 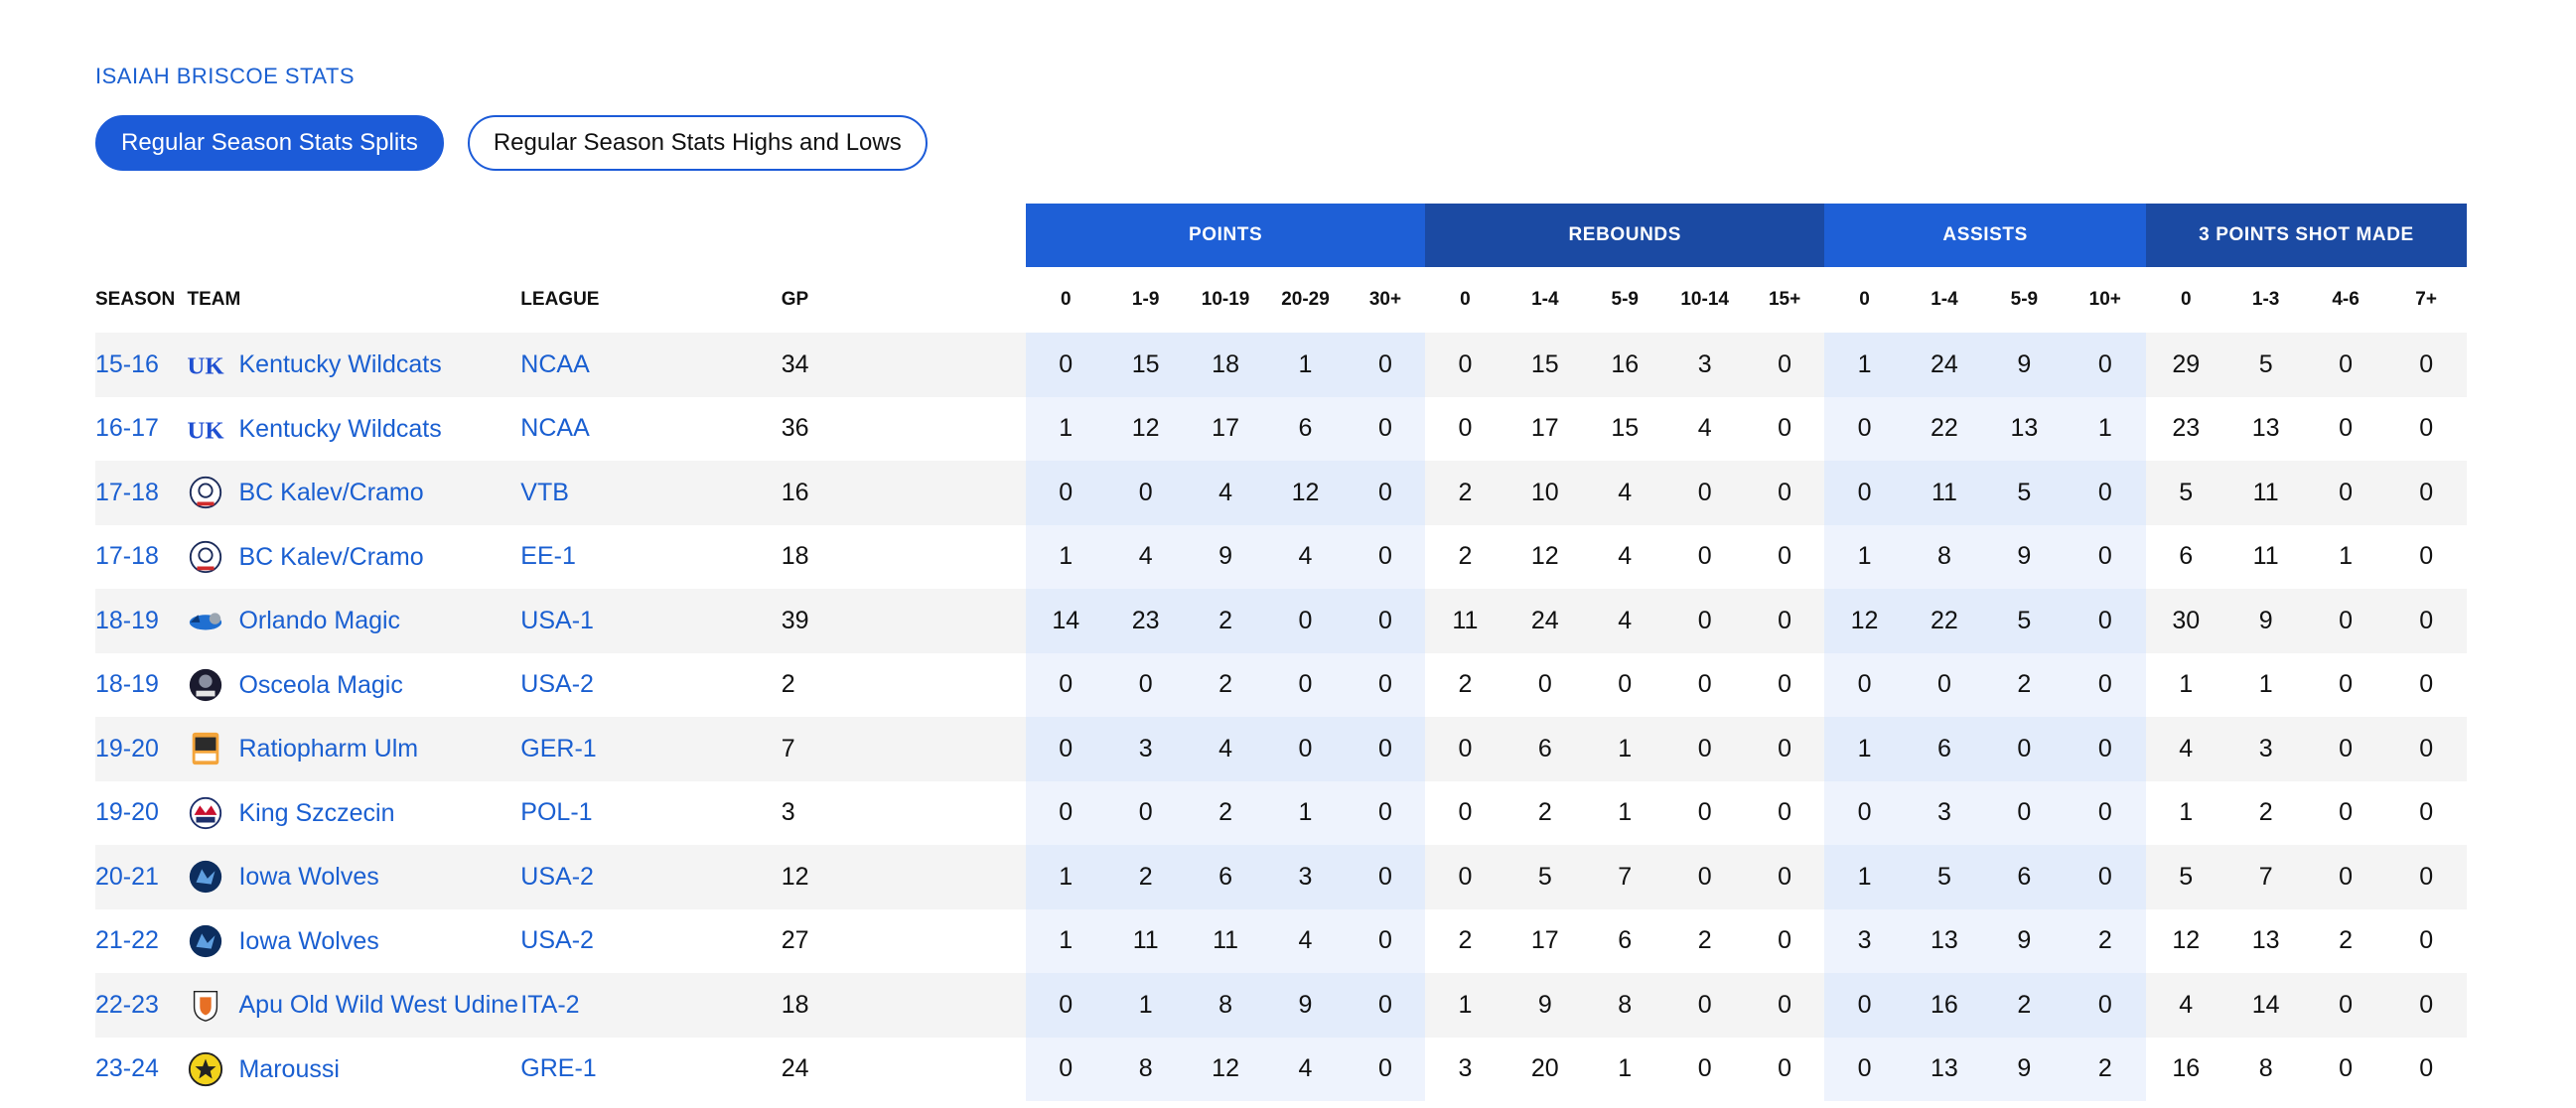 I want to click on team-link: King Szczecin, so click(x=353, y=813).